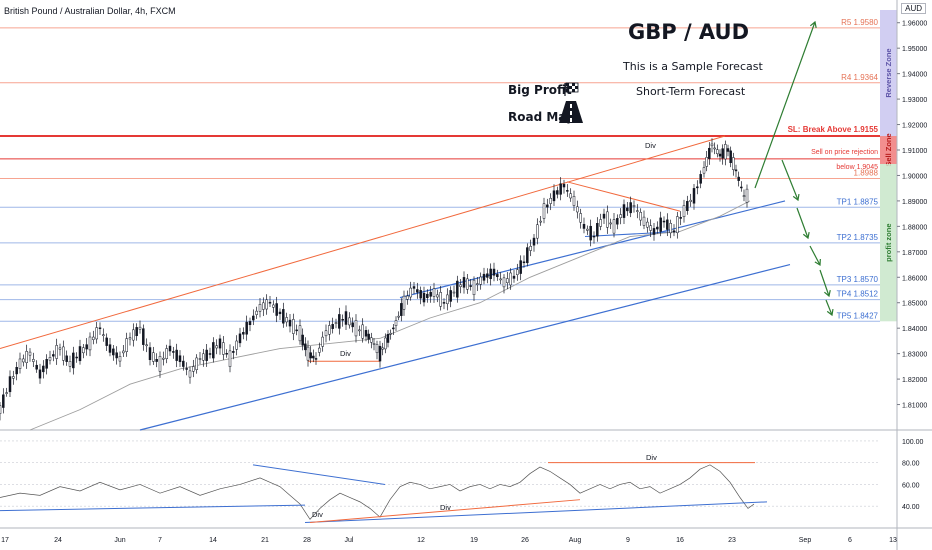  What do you see at coordinates (914, 227) in the screenshot?
I see `price-tick-label: 1.88000` at bounding box center [914, 227].